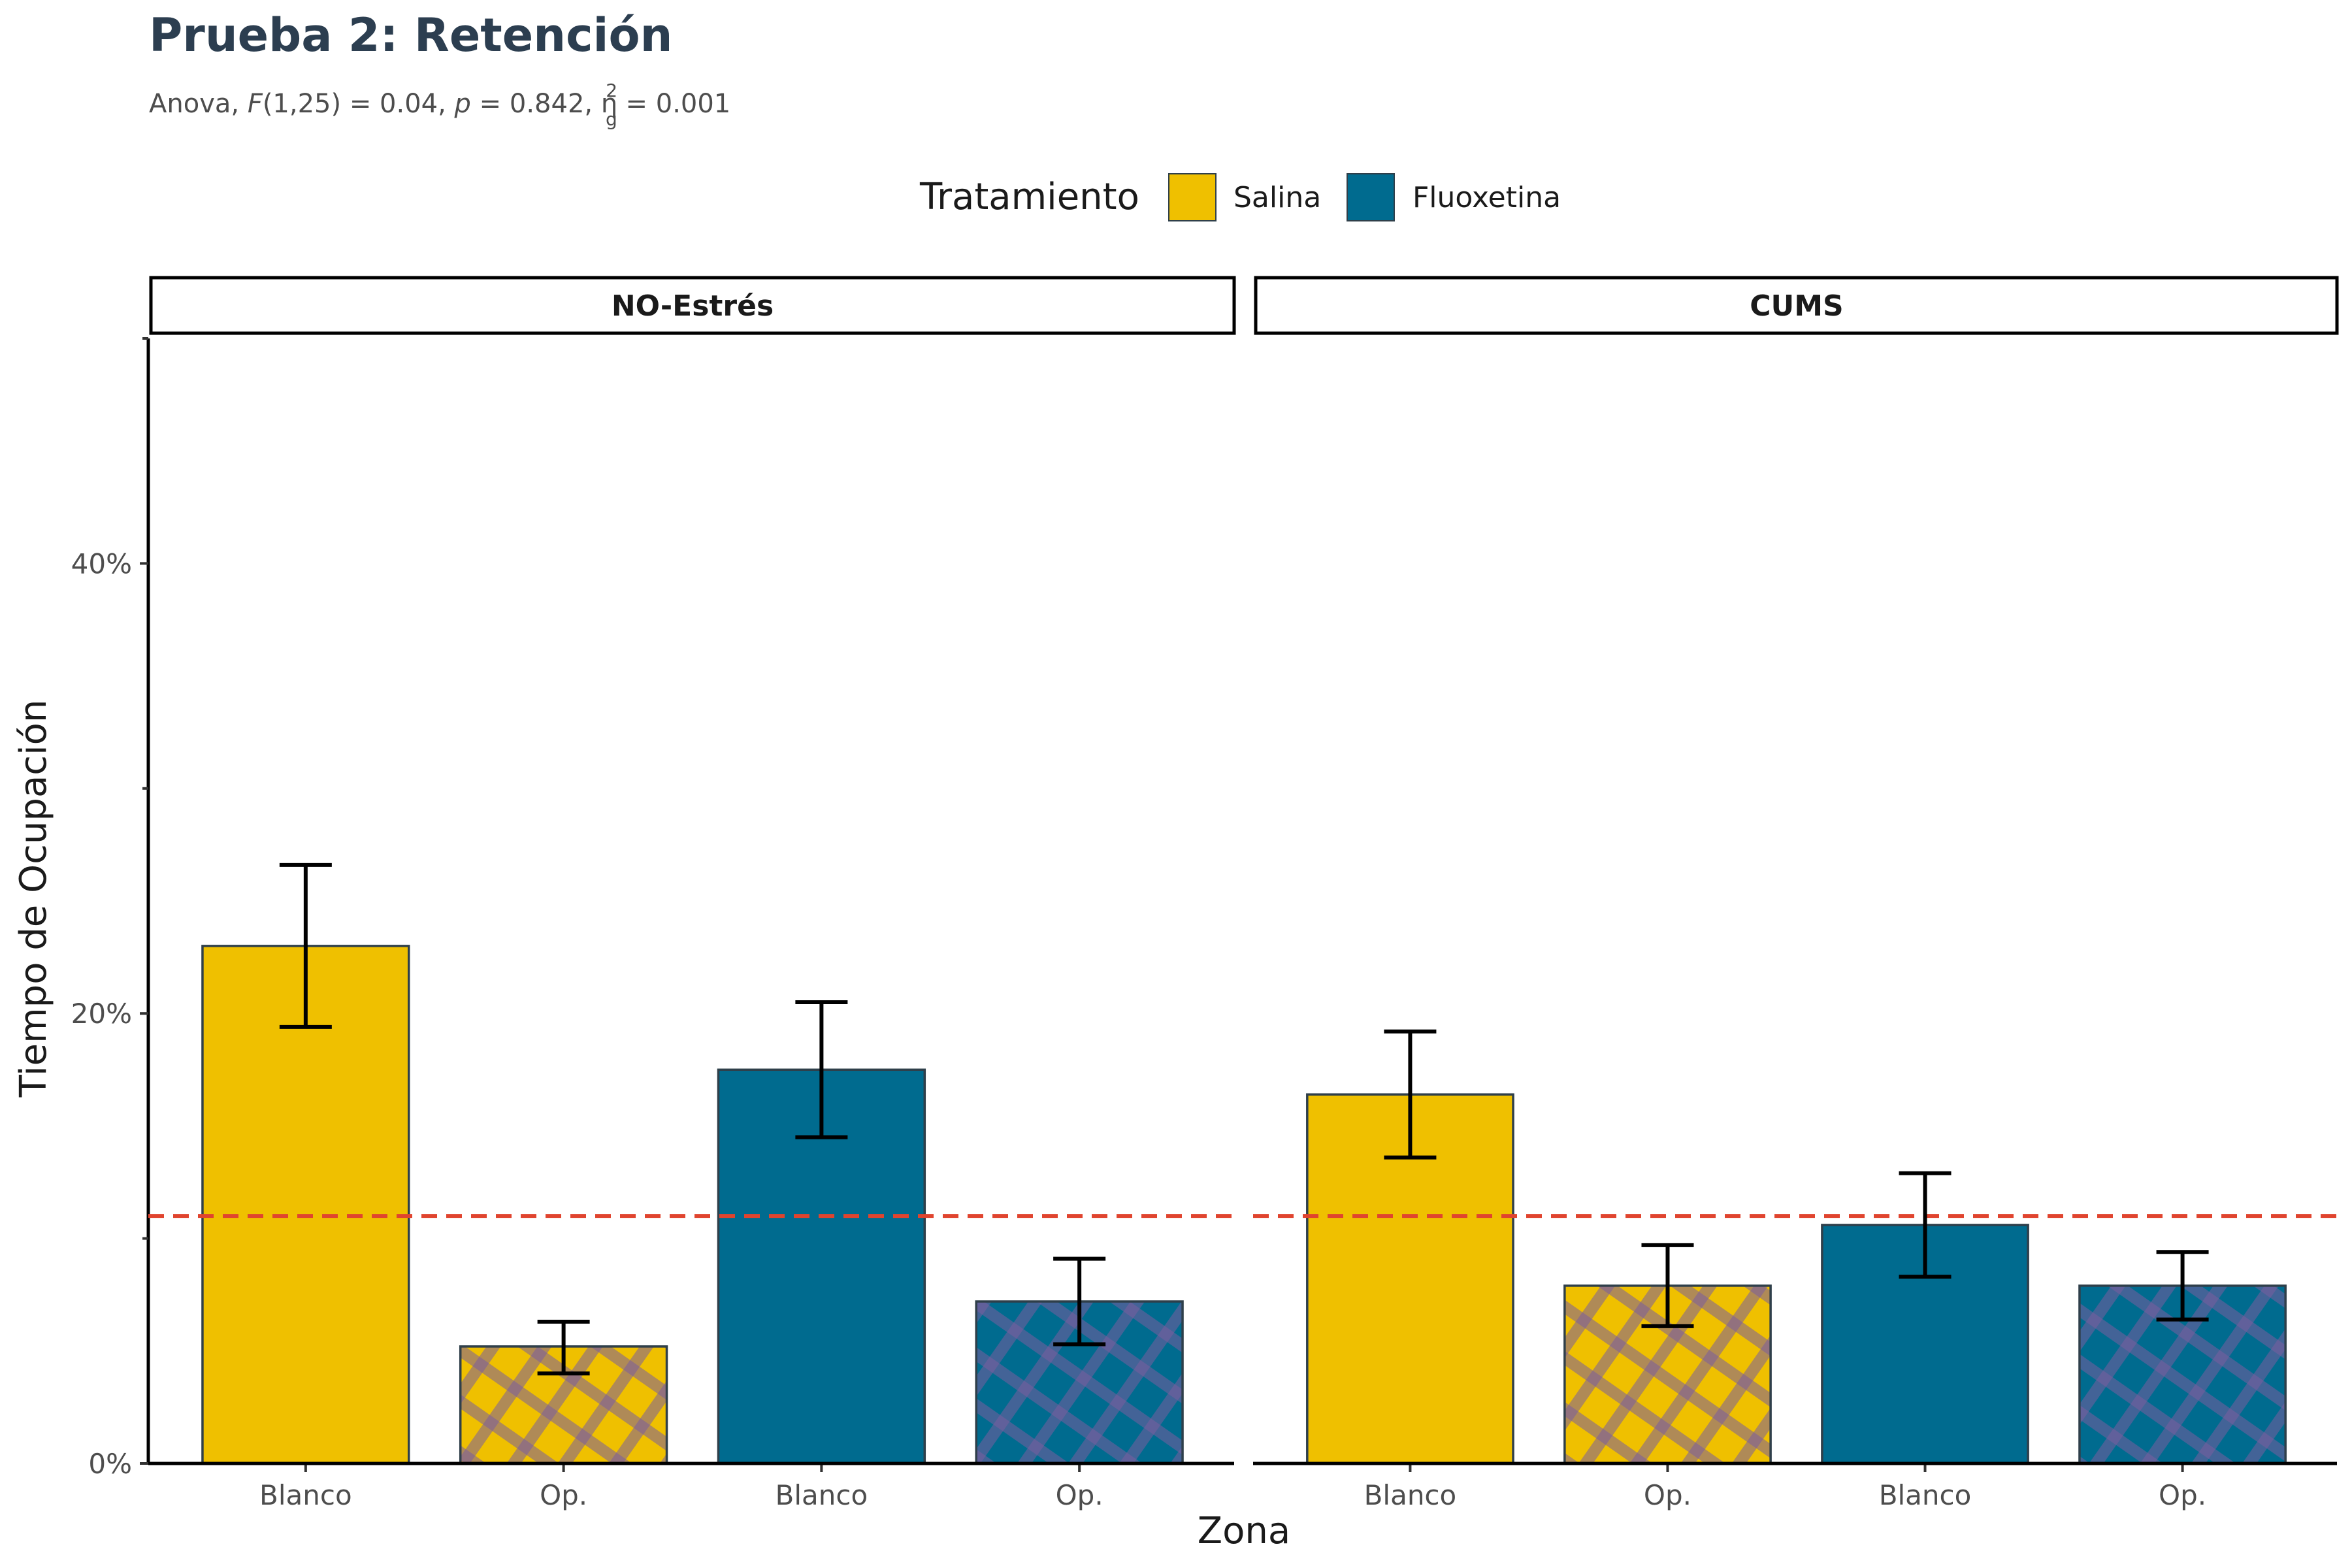 This screenshot has height=1568, width=2352. Describe the element at coordinates (1371, 197) in the screenshot. I see `legend-key-fluoxetina` at that location.